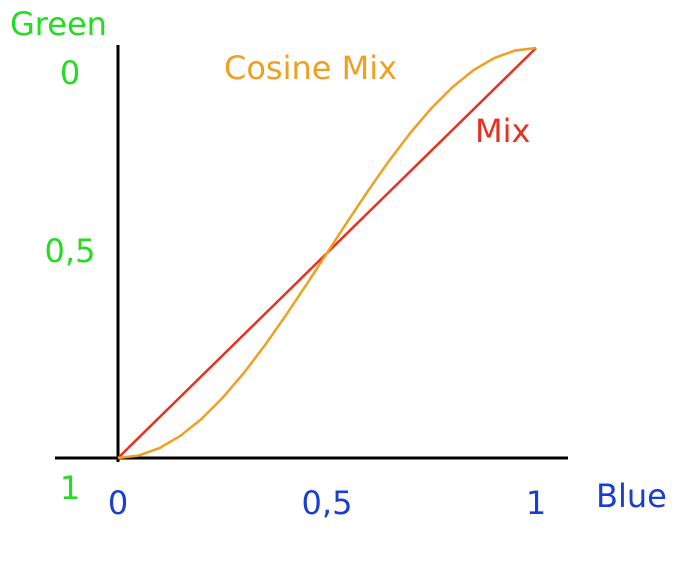 The image size is (699, 562). Describe the element at coordinates (58, 24) in the screenshot. I see `y-axis-title: Green` at that location.